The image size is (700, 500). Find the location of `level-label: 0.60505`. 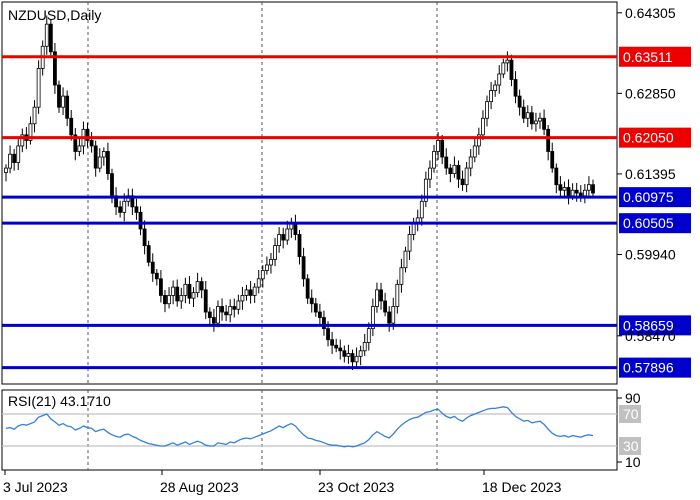

level-label: 0.60505 is located at coordinates (648, 223).